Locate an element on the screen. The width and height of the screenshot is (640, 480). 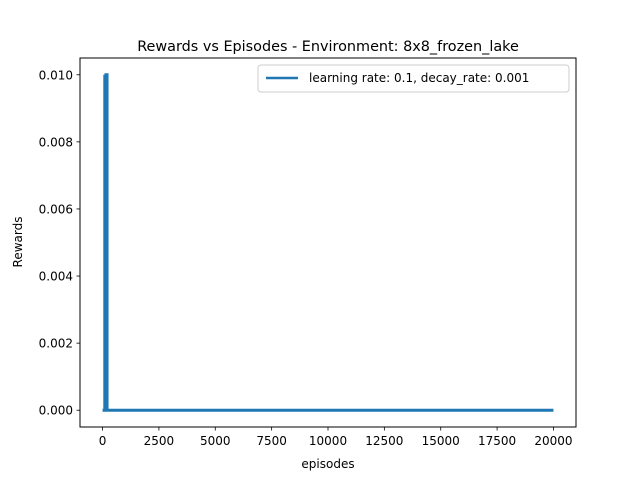
y-tick-label: 0.004 is located at coordinates (56, 277).